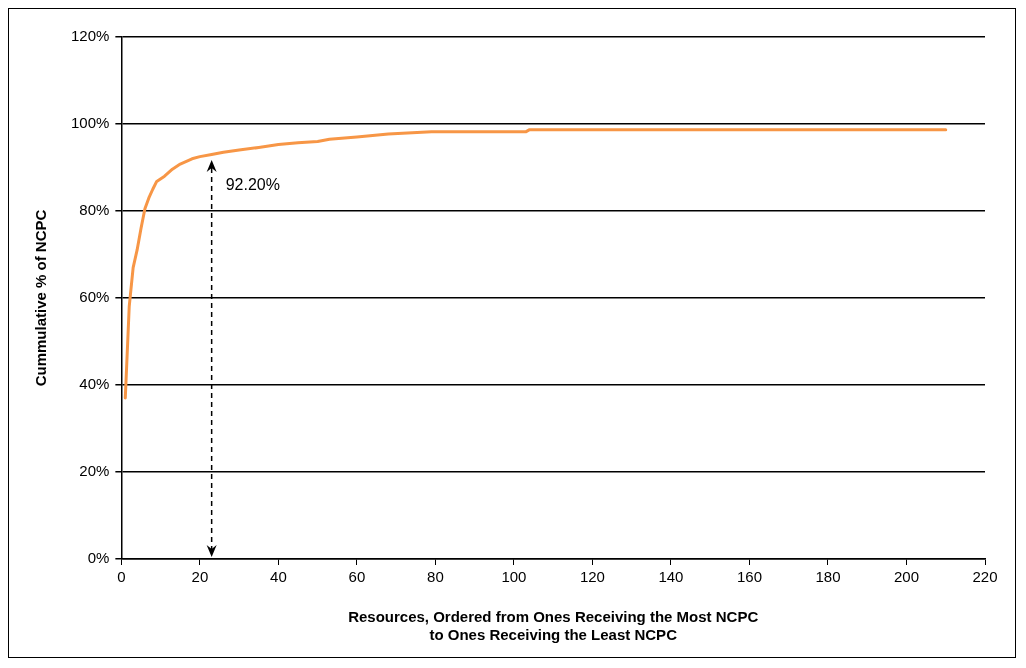 This screenshot has height=668, width=1026. What do you see at coordinates (94, 471) in the screenshot?
I see `y-tick-label: 20%` at bounding box center [94, 471].